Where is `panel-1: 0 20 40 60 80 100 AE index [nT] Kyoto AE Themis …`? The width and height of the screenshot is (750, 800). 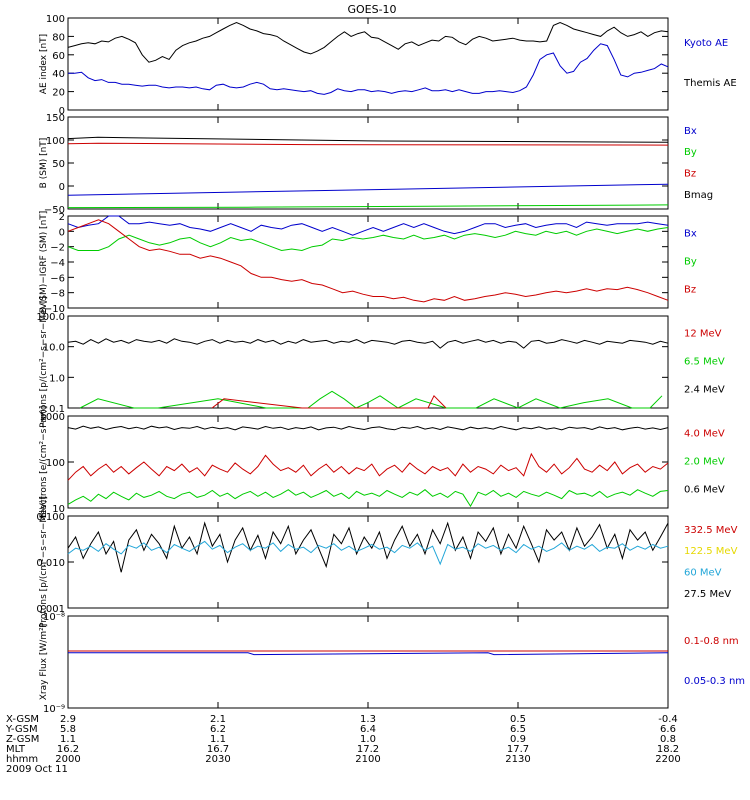 panel-1: 0 20 40 60 80 100 AE index [nT] Kyoto AE Themis … is located at coordinates (388, 65).